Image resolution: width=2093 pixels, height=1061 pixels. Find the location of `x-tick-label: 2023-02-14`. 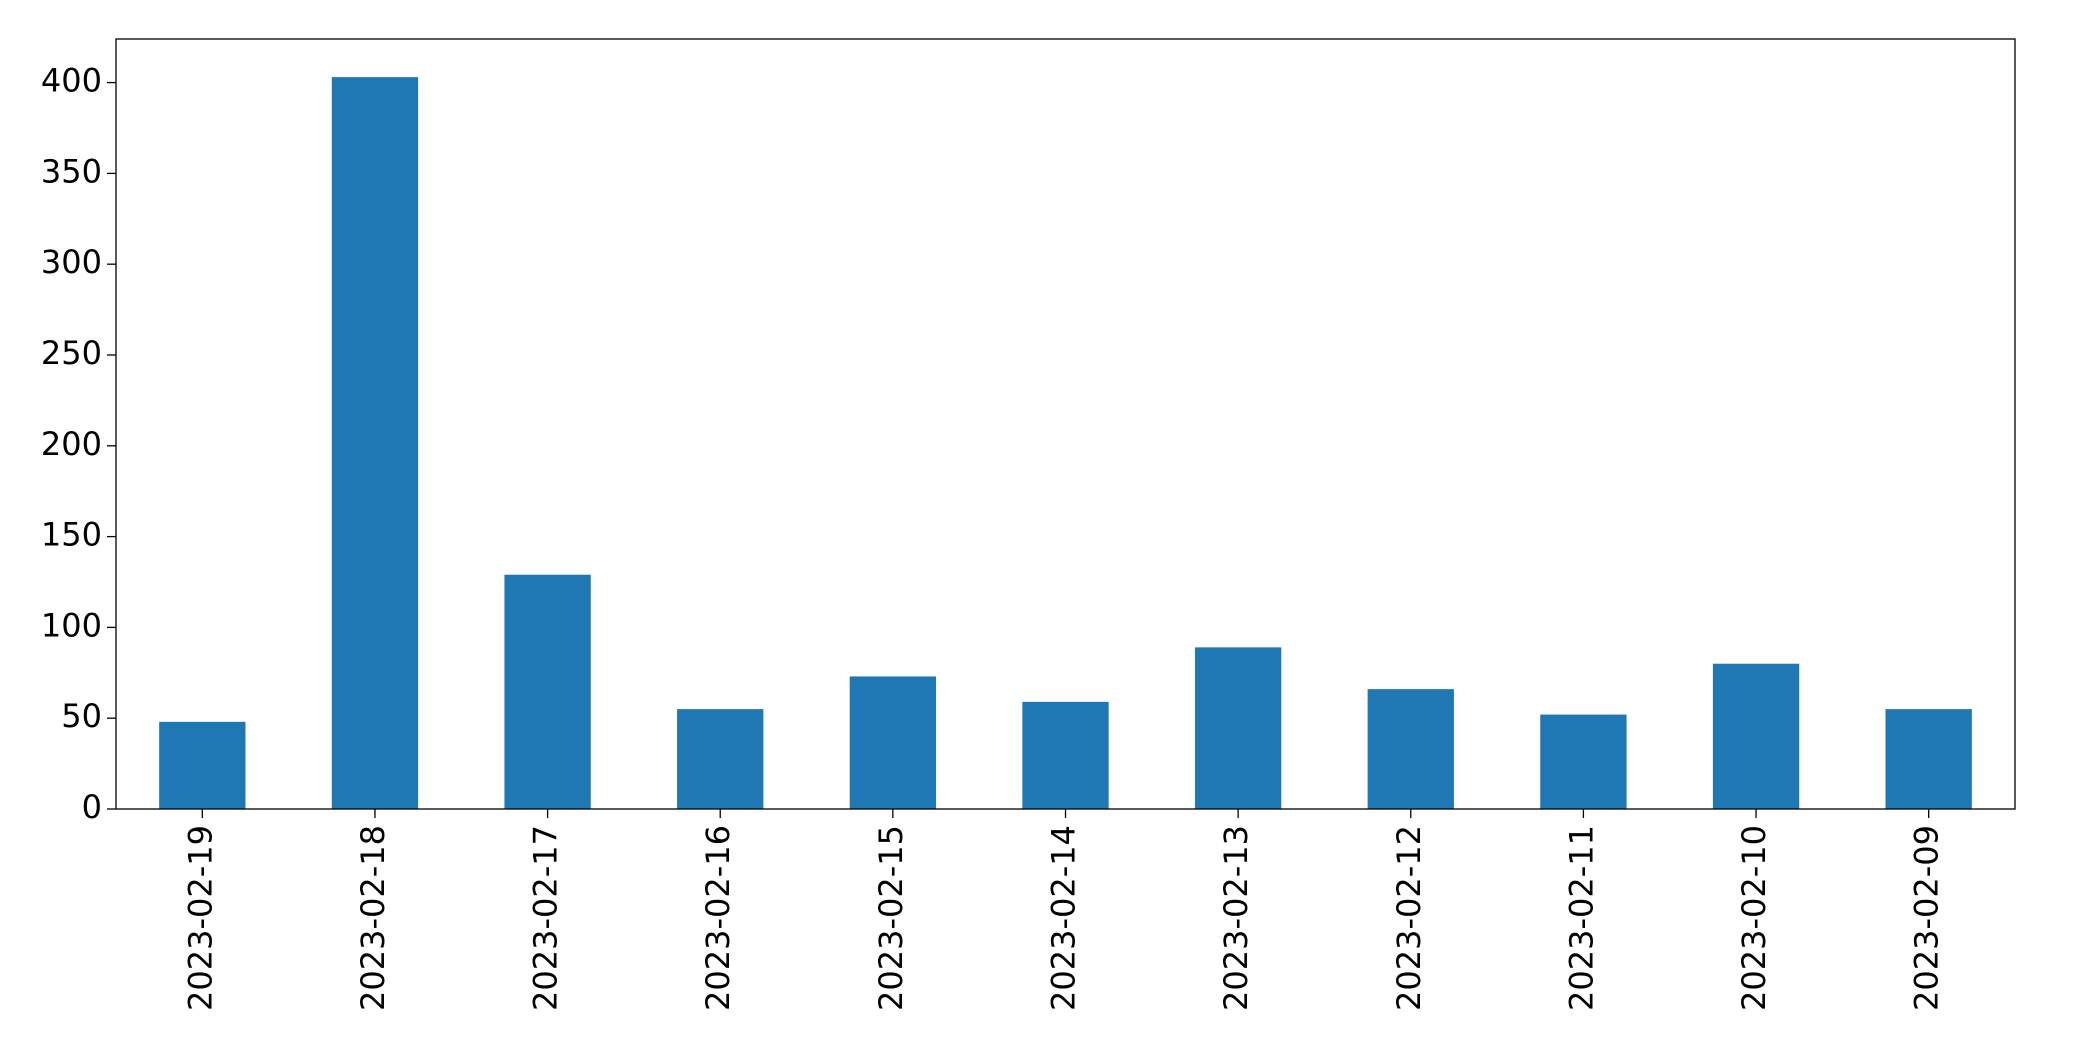

x-tick-label: 2023-02-14 is located at coordinates (1064, 918).